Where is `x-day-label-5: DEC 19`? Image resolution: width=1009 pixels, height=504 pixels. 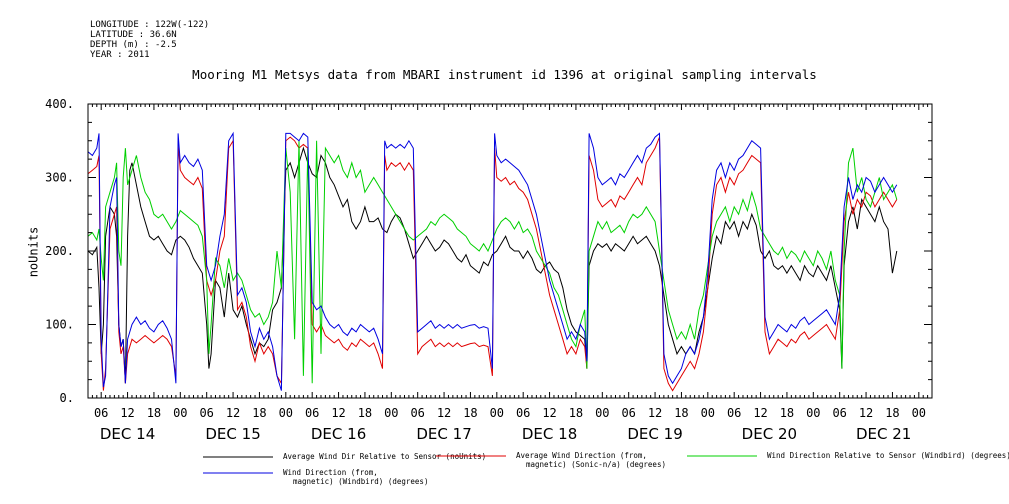
x-day-label-5: DEC 19 is located at coordinates (654, 434).